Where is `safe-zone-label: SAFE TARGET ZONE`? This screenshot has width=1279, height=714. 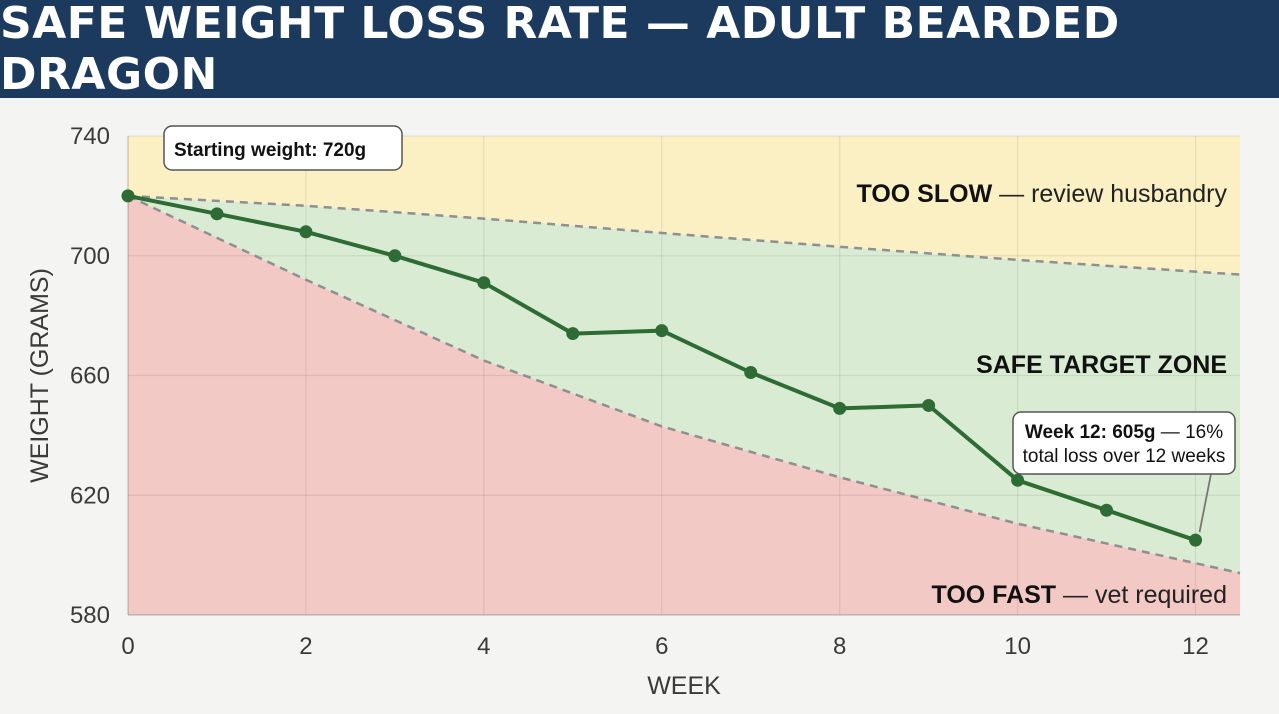 safe-zone-label: SAFE TARGET ZONE is located at coordinates (1101, 365).